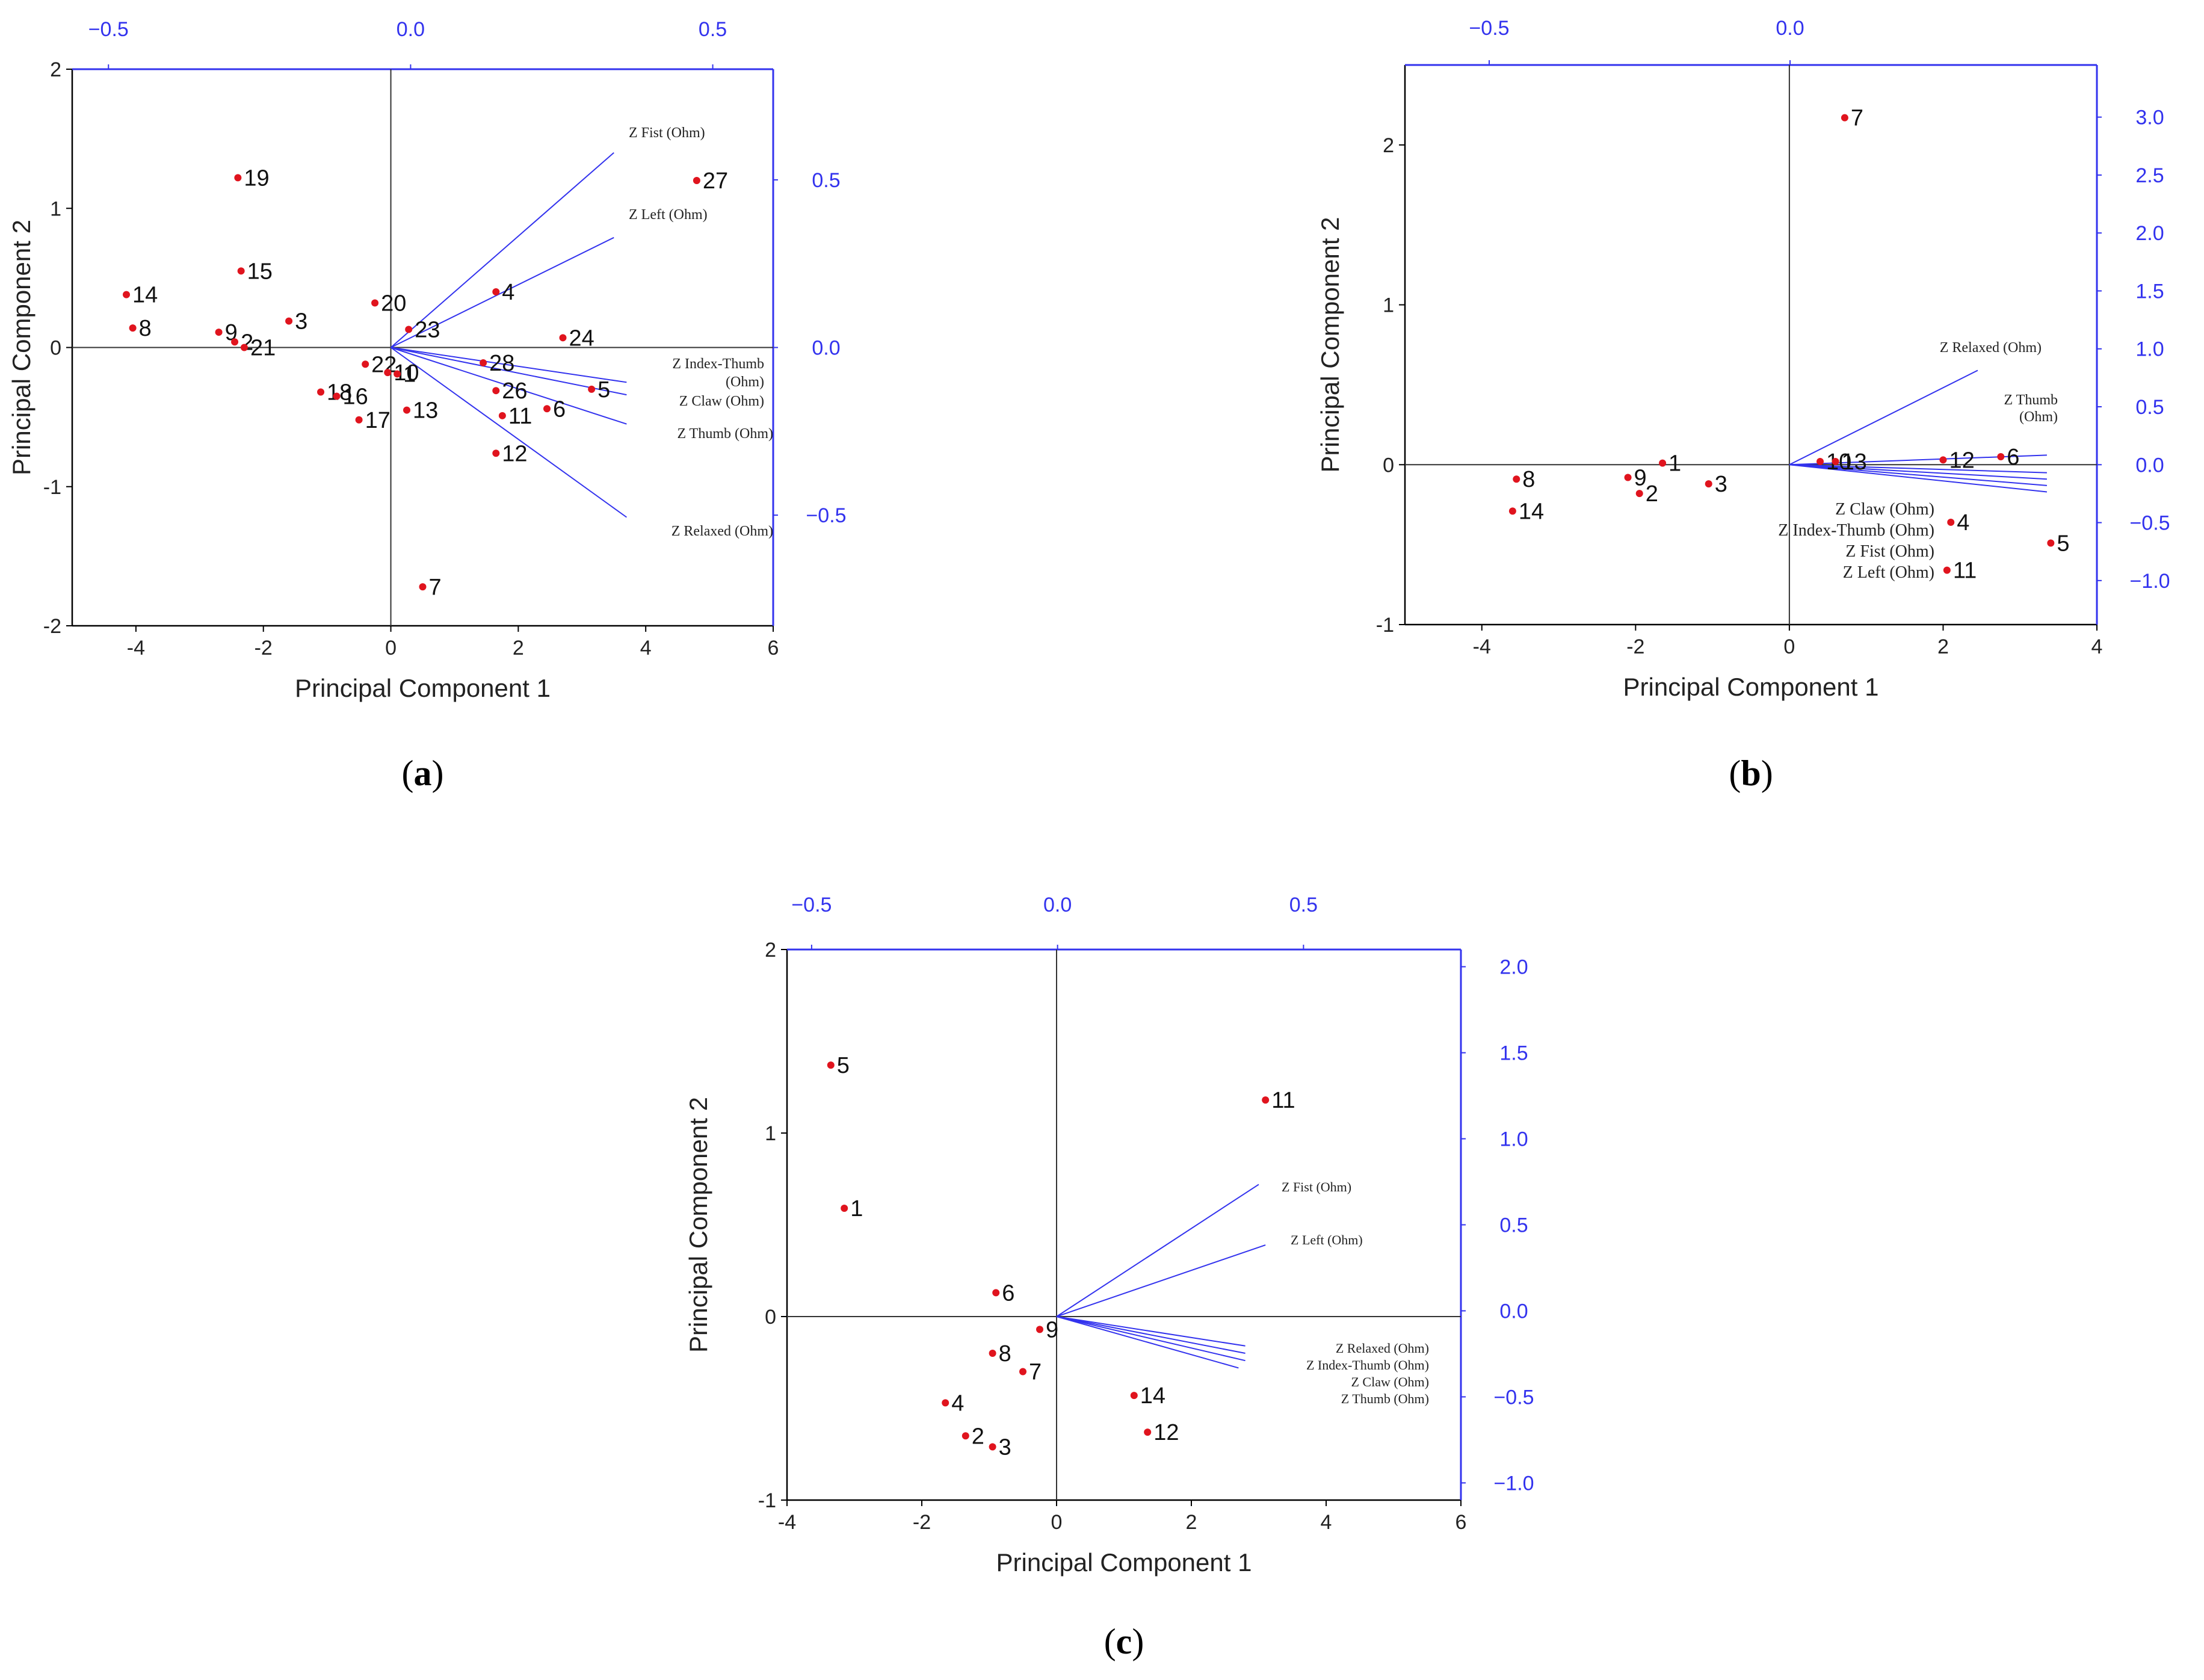 The height and width of the screenshot is (1680, 2204). What do you see at coordinates (394, 304) in the screenshot?
I see `data-point-label: 20` at bounding box center [394, 304].